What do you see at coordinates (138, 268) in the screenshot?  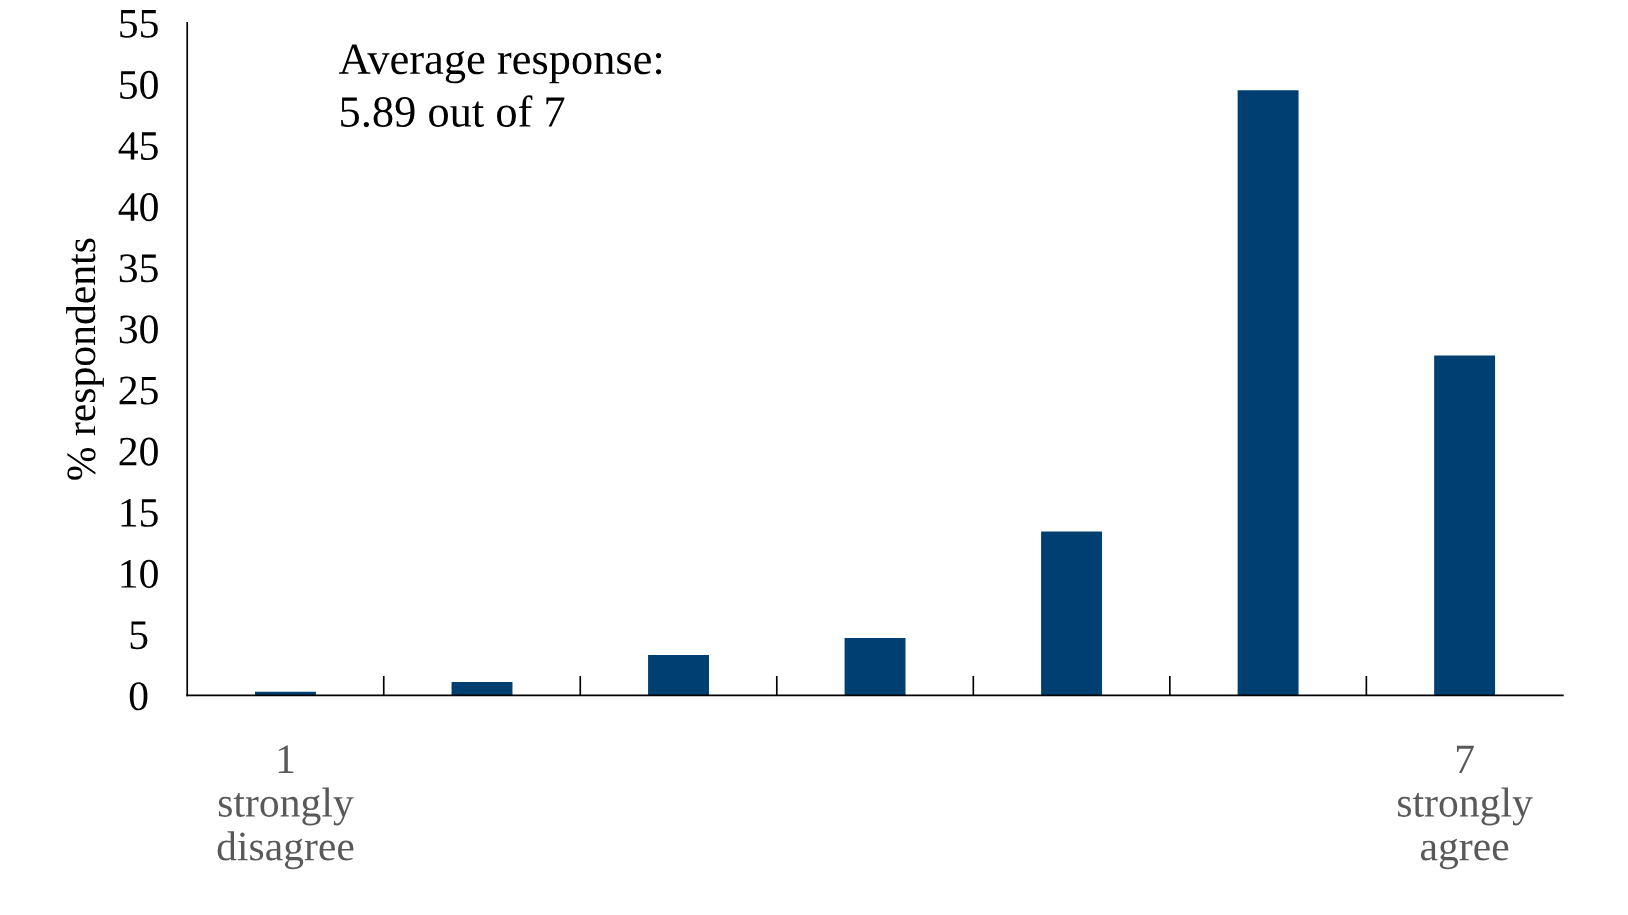 I see `y-tick-label: 35` at bounding box center [138, 268].